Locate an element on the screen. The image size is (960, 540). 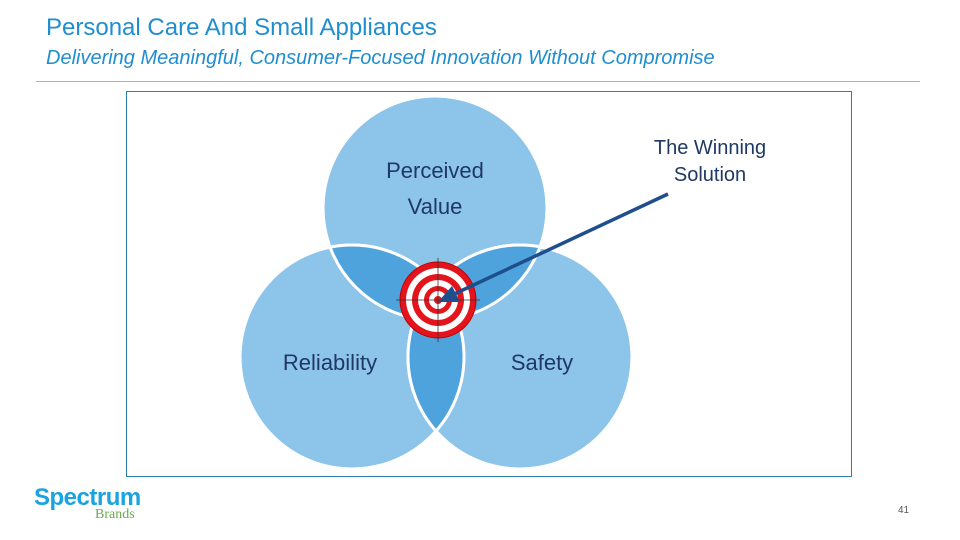
logo-spectrum: Spectrum is located at coordinates (87, 497).